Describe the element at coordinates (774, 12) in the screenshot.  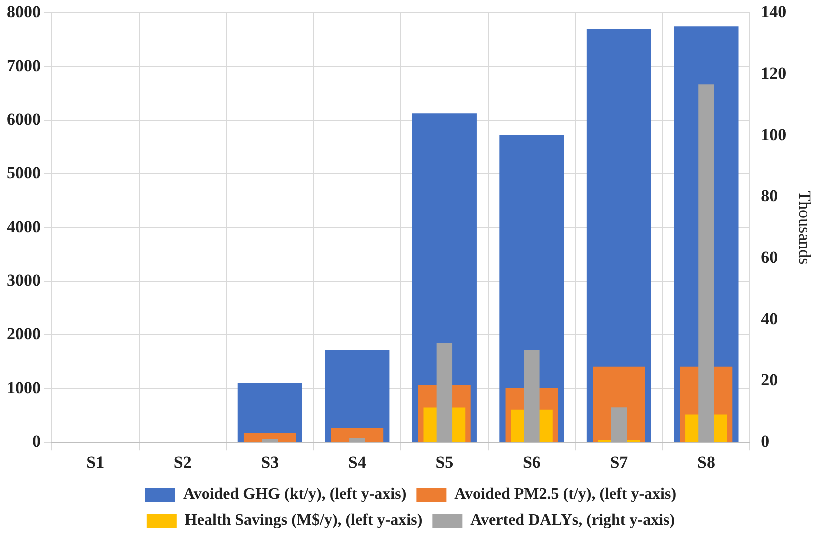
I see `y2-tick-label: 140` at that location.